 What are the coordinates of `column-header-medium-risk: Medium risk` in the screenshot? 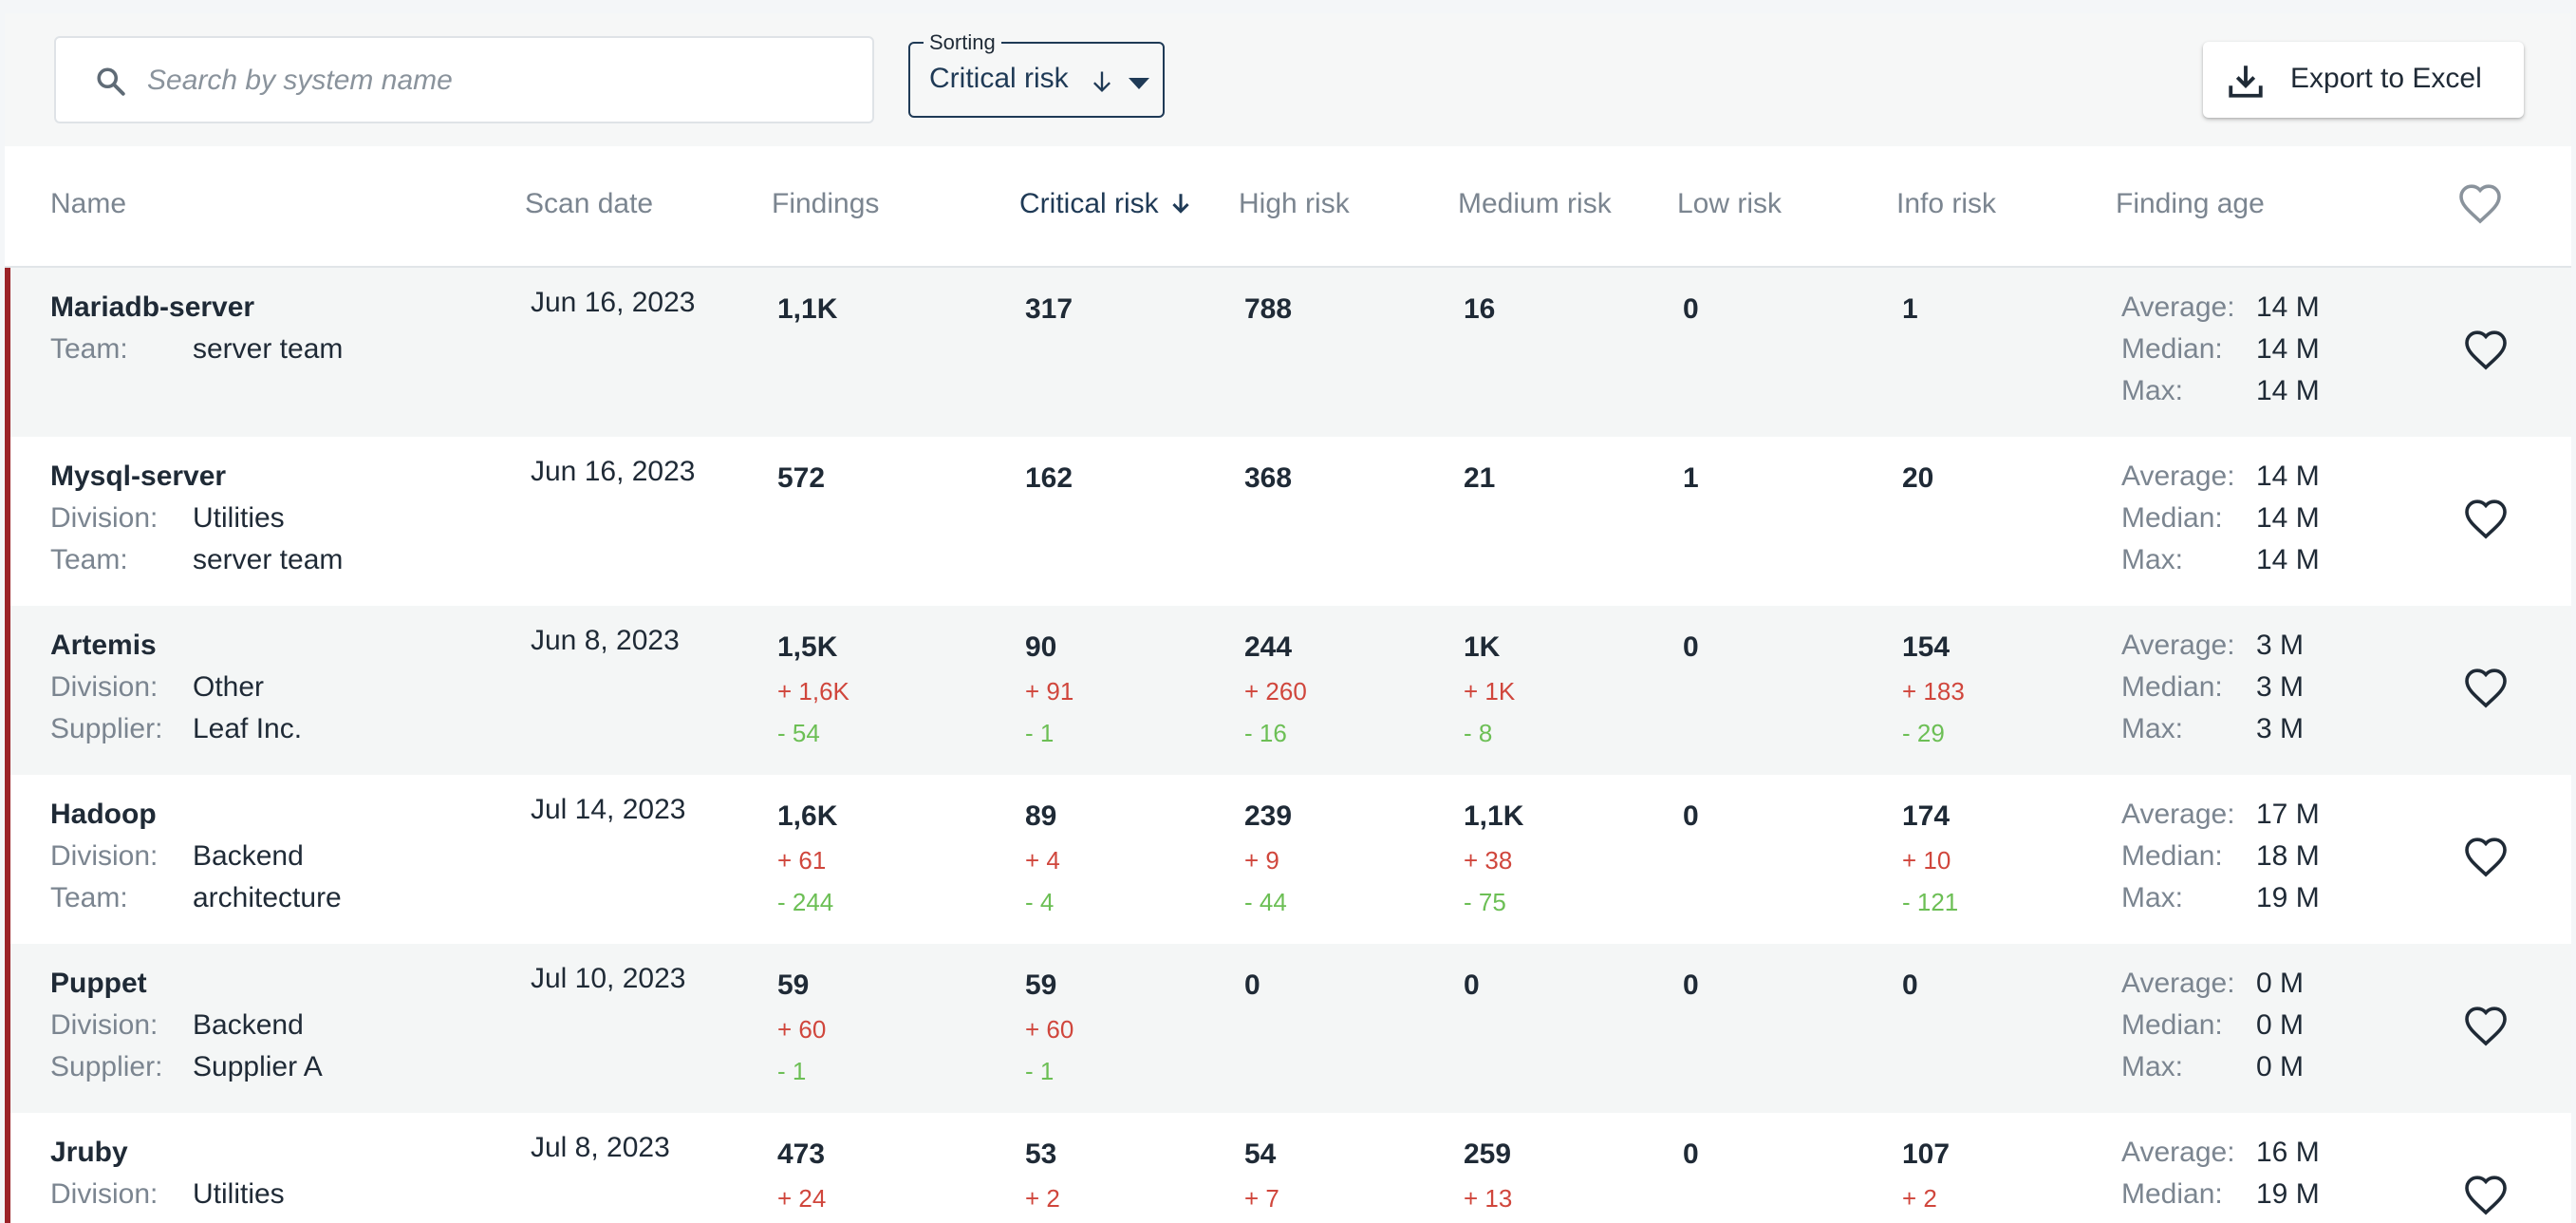 It's located at (1535, 203).